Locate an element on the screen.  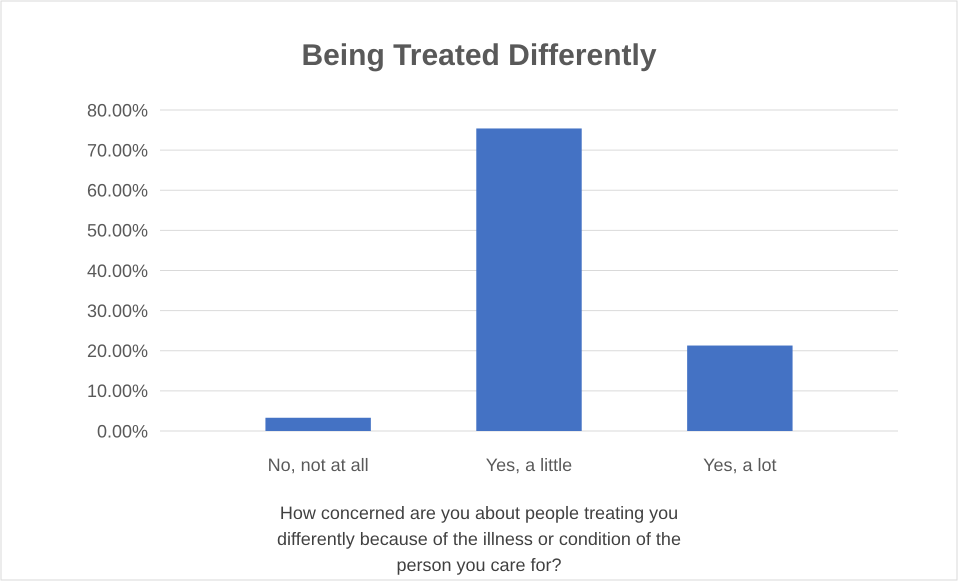
x-tick-label: Yes, a lot is located at coordinates (740, 465).